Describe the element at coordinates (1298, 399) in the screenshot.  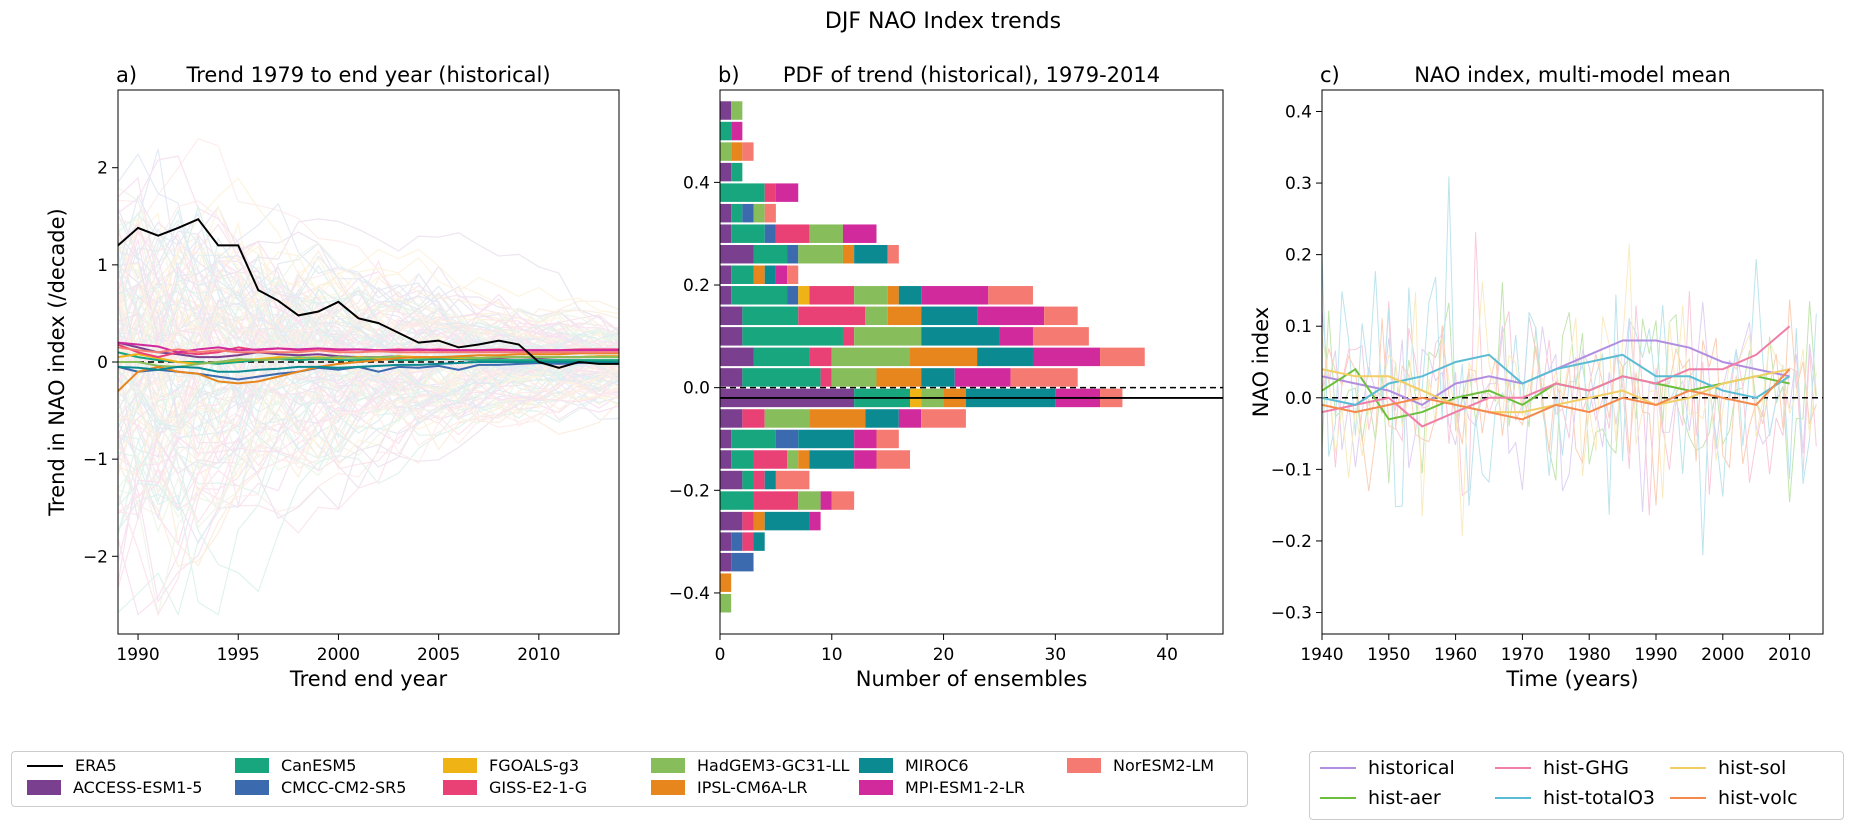
I see `y-tick-label: 0.0` at that location.